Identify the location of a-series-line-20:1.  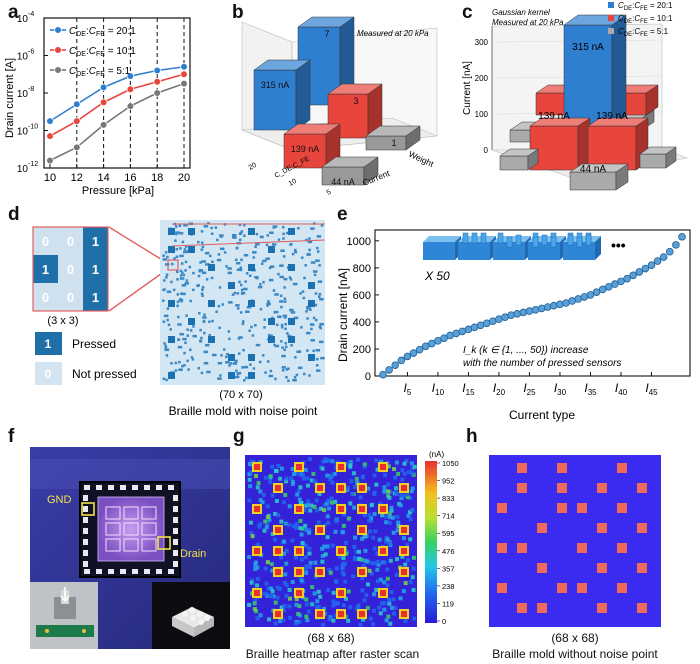
(117, 93).